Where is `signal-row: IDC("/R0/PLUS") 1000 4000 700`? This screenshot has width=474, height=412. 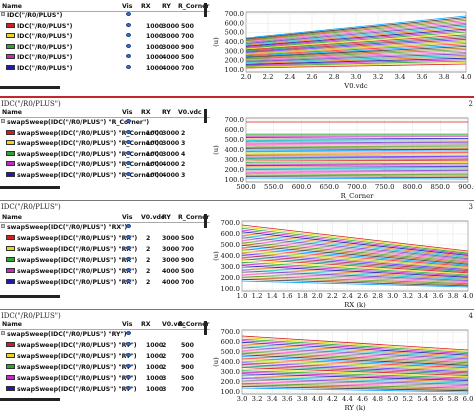 signal-row: IDC("/R0/PLUS") 1000 4000 700 is located at coordinates (105, 69).